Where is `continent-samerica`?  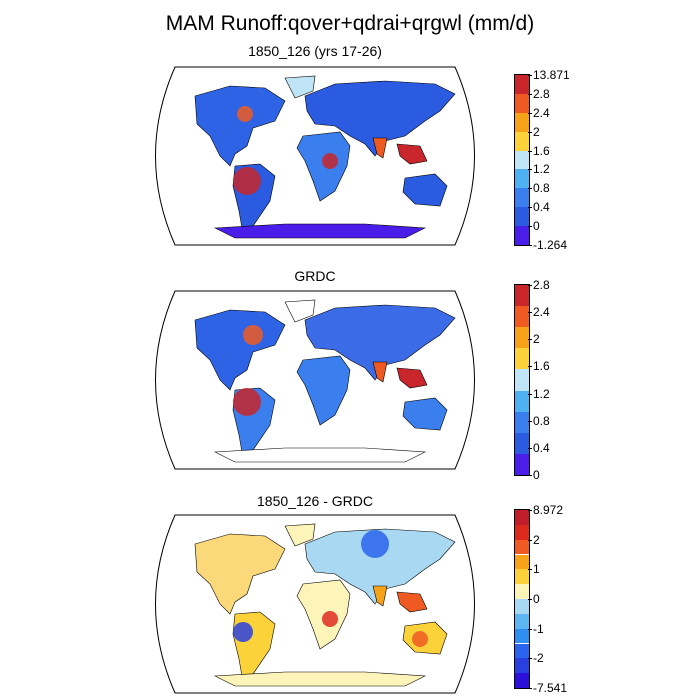
continent-samerica is located at coordinates (254, 647).